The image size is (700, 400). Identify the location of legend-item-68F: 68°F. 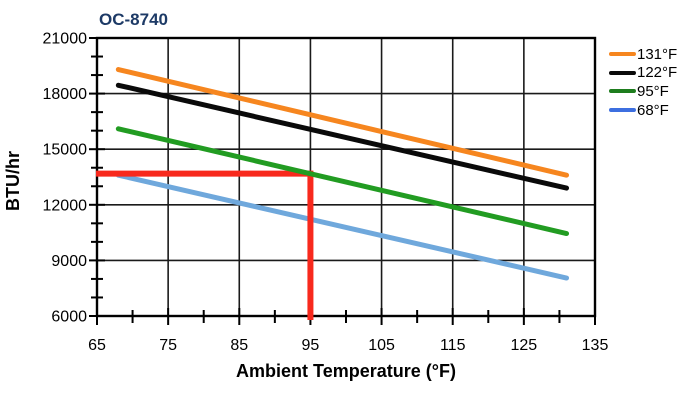
(643, 110).